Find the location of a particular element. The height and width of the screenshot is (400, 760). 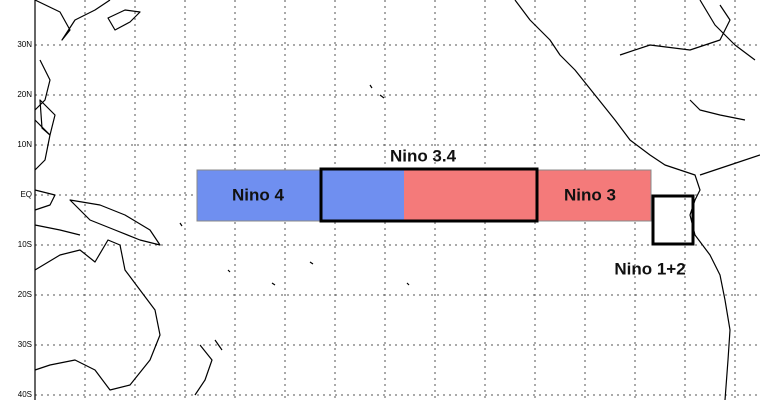

region-label: Nino 4 is located at coordinates (258, 194).